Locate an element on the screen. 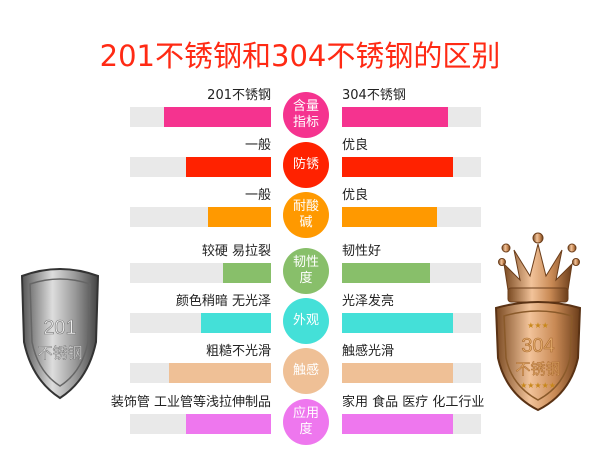 The width and height of the screenshot is (600, 462). comparison-row: 粗糙不光滑 触感光滑 触感 is located at coordinates (300, 369).